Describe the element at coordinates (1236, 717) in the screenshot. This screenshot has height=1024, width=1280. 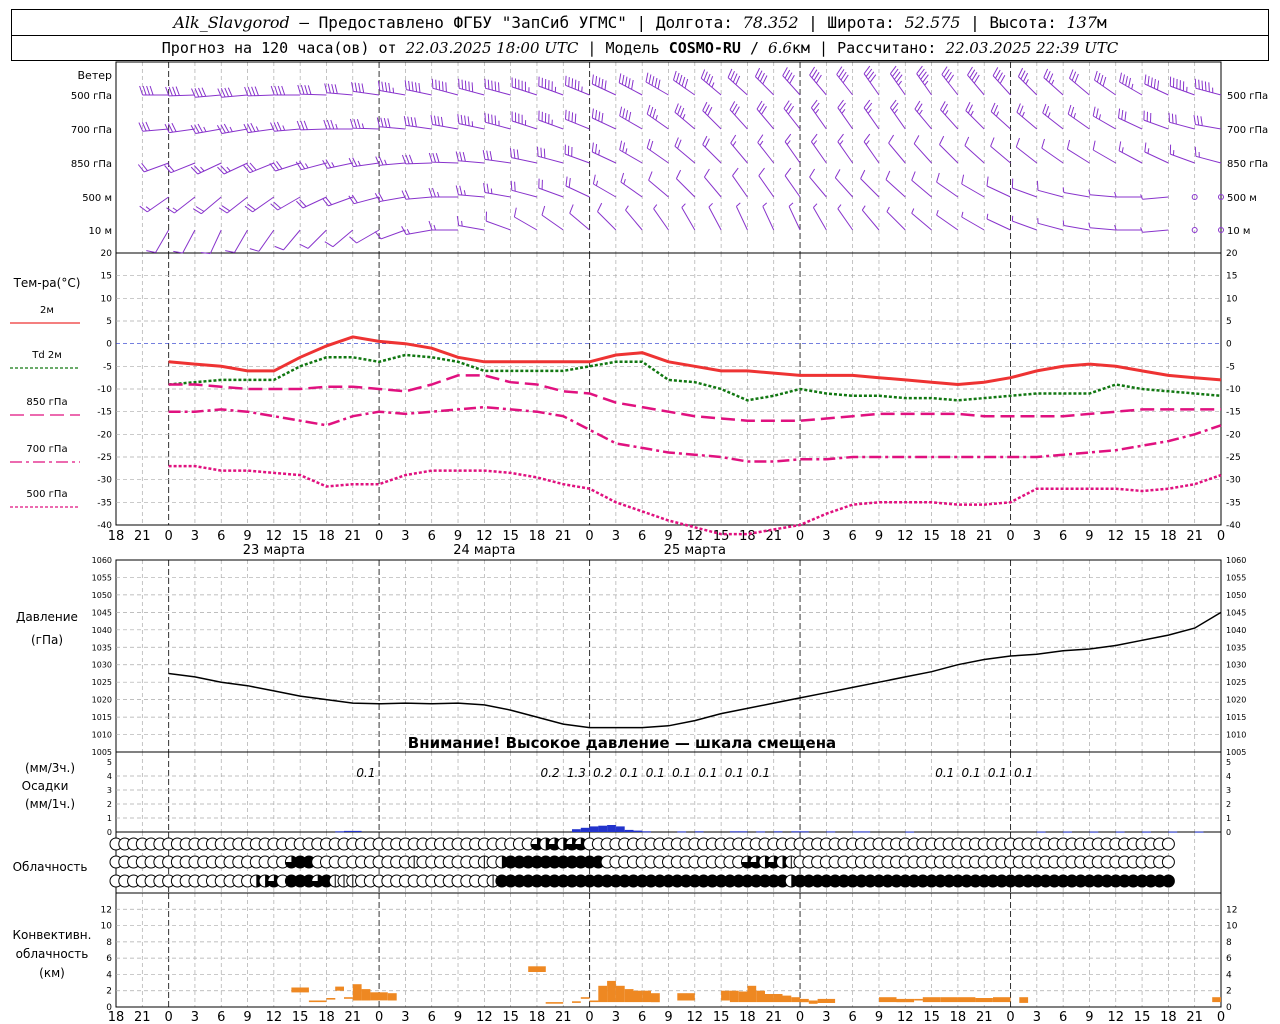
I see `pressure-tick-right: 1015` at that location.